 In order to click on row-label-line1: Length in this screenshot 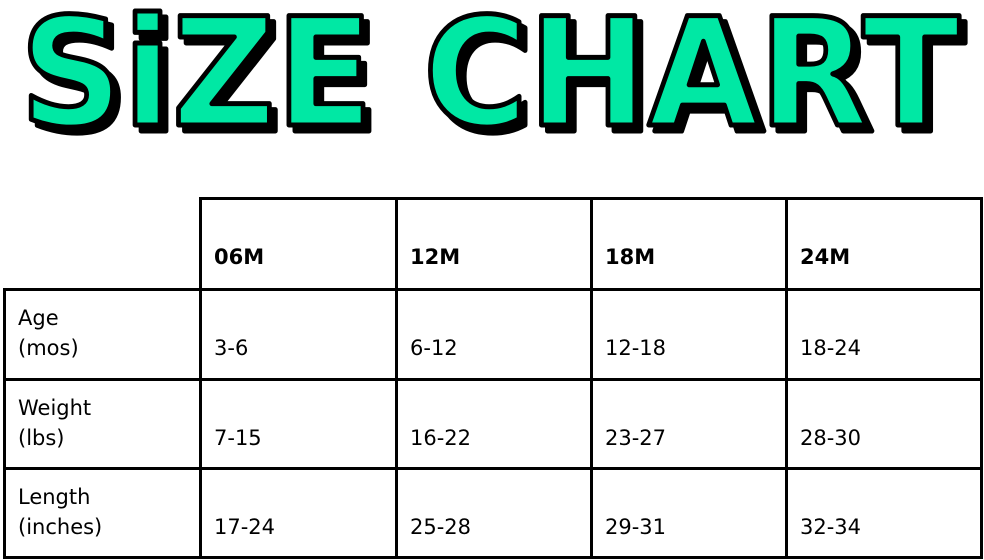, I will do `click(54, 497)`.